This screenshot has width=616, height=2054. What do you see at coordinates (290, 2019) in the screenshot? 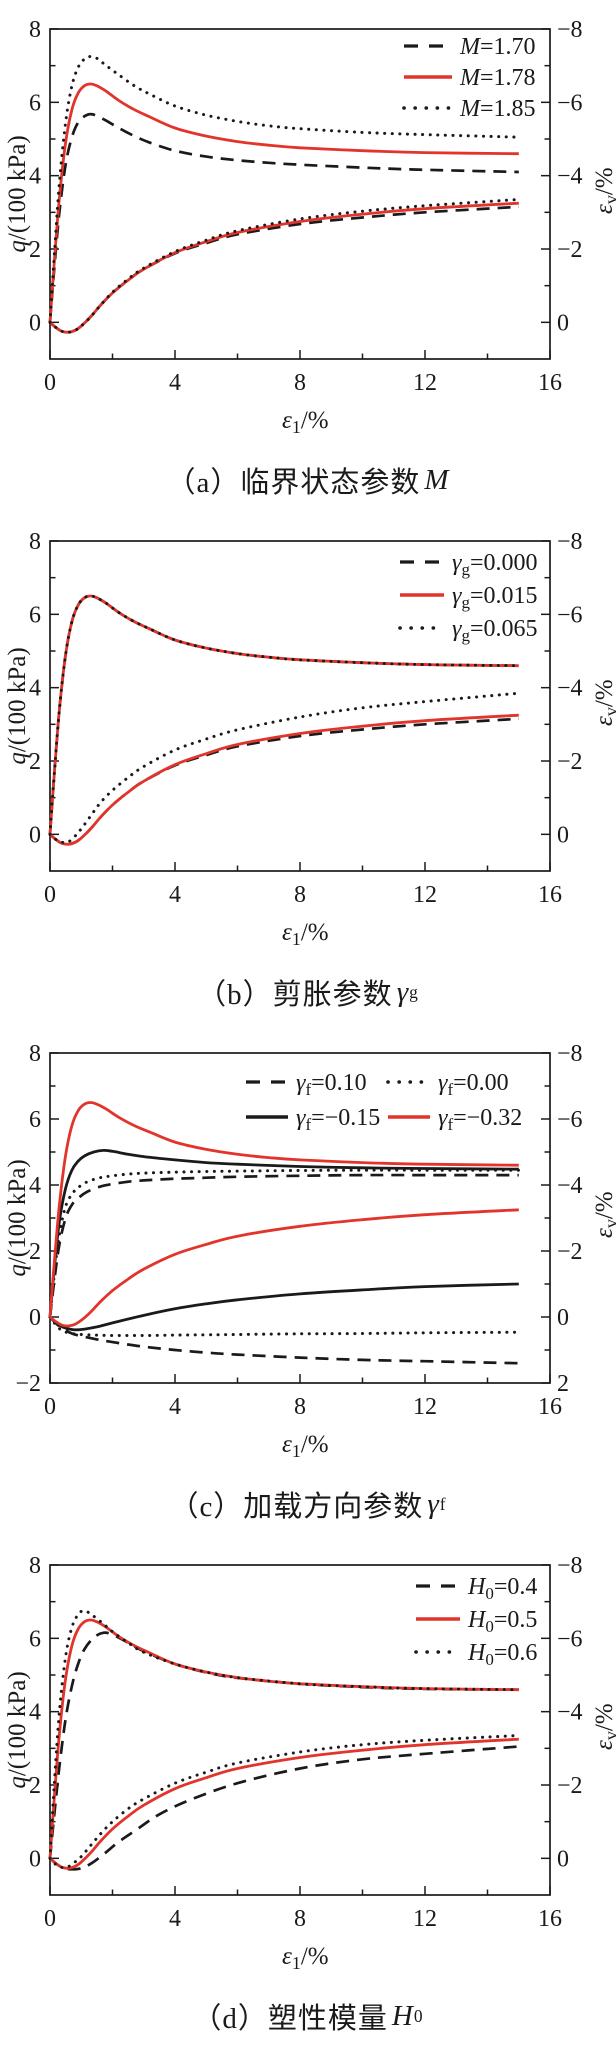
I see `caption-d-text: （d）塑性模量` at bounding box center [290, 2019].